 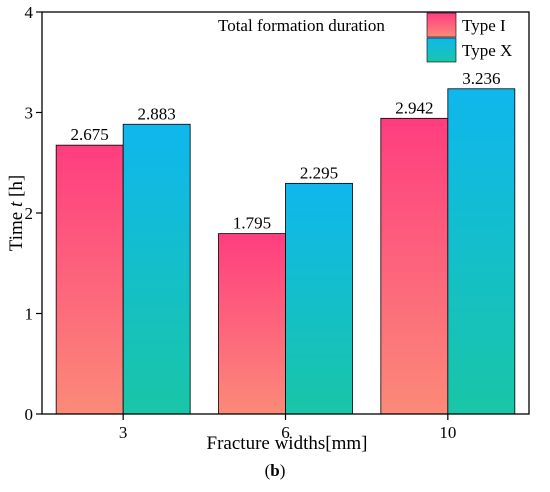 What do you see at coordinates (414, 107) in the screenshot?
I see `data-label: 2.942` at bounding box center [414, 107].